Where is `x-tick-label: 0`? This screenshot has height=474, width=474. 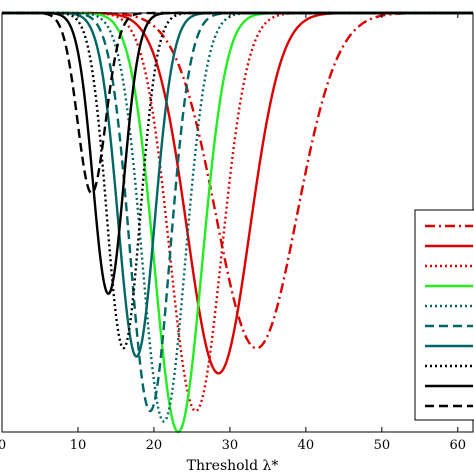 x-tick-label: 0 is located at coordinates (3, 445).